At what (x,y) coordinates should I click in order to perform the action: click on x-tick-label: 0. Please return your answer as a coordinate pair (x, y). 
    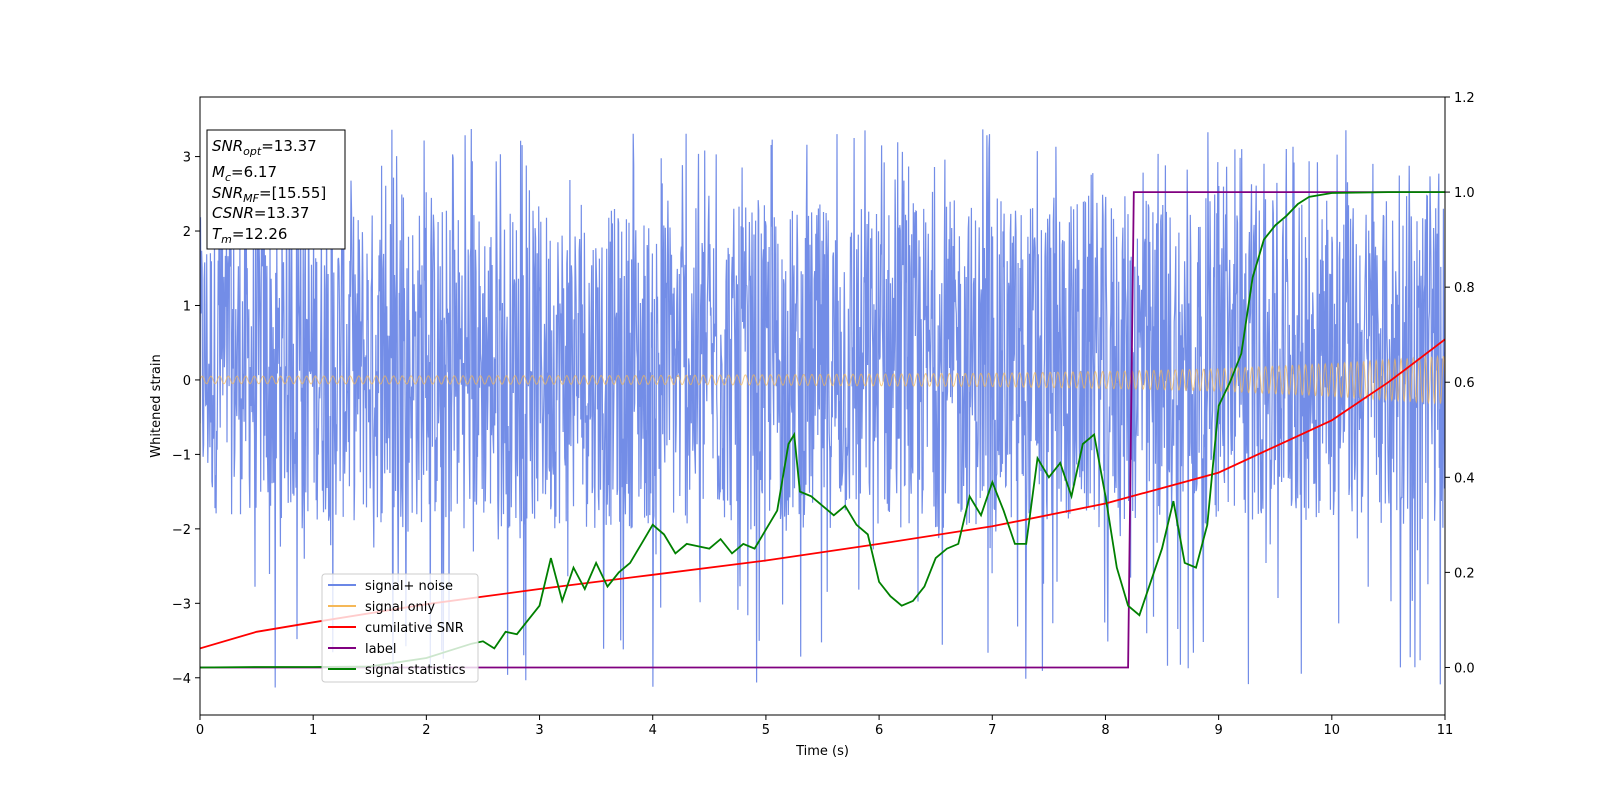
    Looking at the image, I should click on (200, 730).